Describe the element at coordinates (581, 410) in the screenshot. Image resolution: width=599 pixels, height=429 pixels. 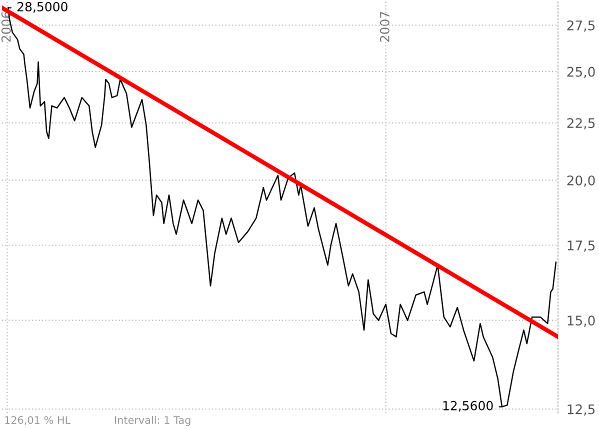
I see `y-tick-label: 12,5` at that location.